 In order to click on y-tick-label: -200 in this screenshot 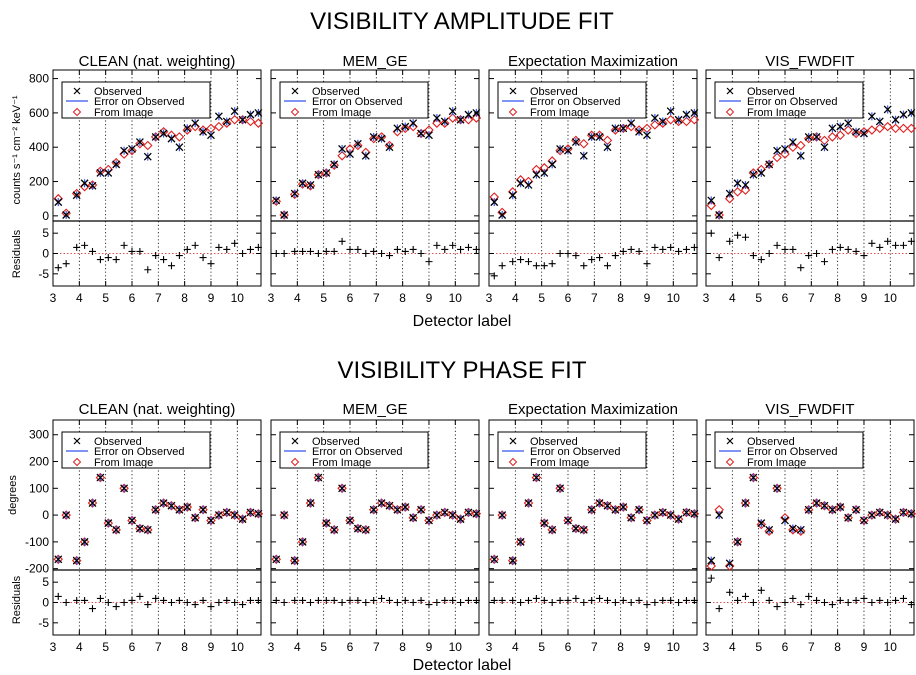, I will do `click(37, 569)`.